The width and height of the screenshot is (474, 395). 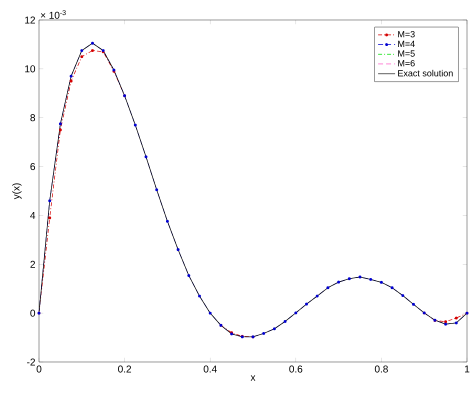 What do you see at coordinates (30, 68) in the screenshot?
I see `y-tick-label: 10` at bounding box center [30, 68].